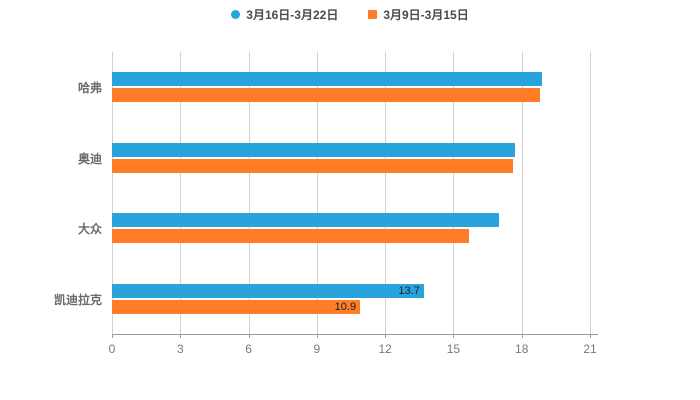 The image size is (700, 400). Describe the element at coordinates (385, 349) in the screenshot. I see `x-axis-tick-label: 12` at that location.